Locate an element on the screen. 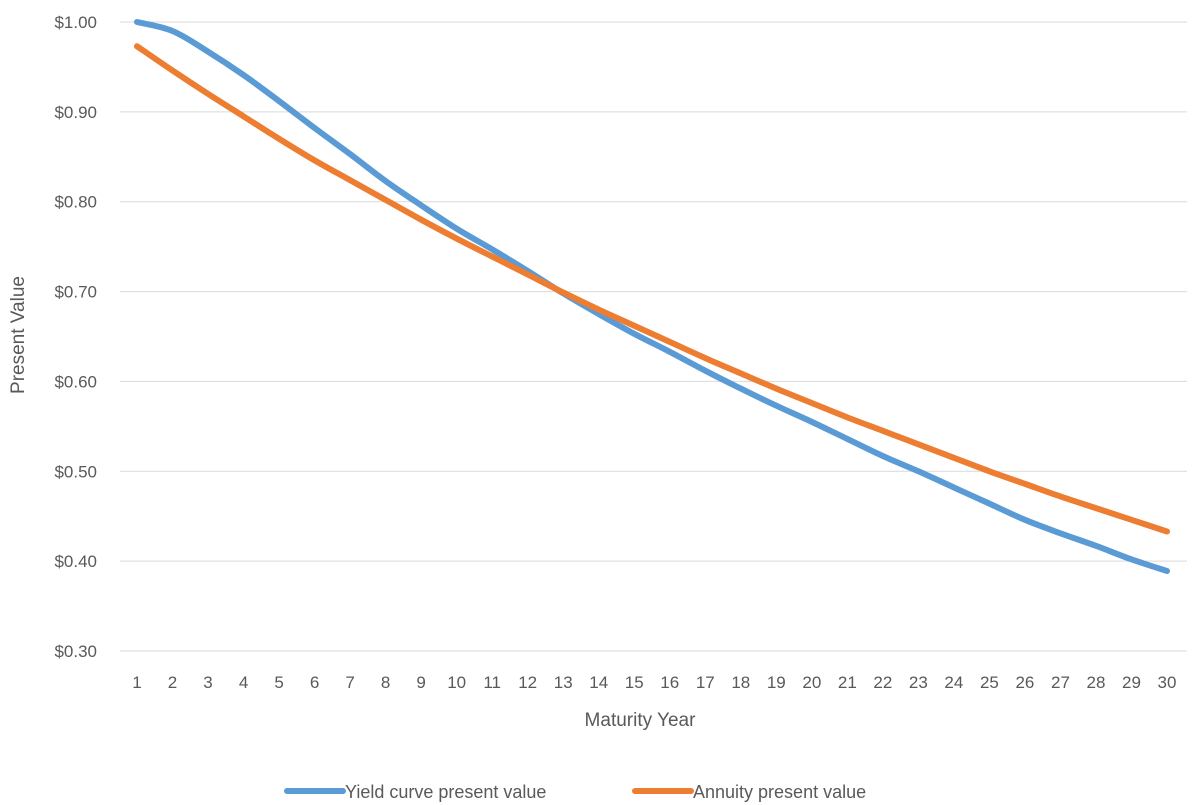 The width and height of the screenshot is (1193, 805). x-tick-label: 20 is located at coordinates (811, 682).